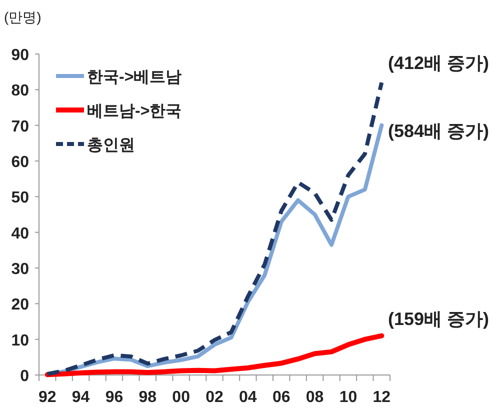 Image resolution: width=493 pixels, height=417 pixels. What do you see at coordinates (81, 397) in the screenshot?
I see `x-tick-label: 94` at bounding box center [81, 397].